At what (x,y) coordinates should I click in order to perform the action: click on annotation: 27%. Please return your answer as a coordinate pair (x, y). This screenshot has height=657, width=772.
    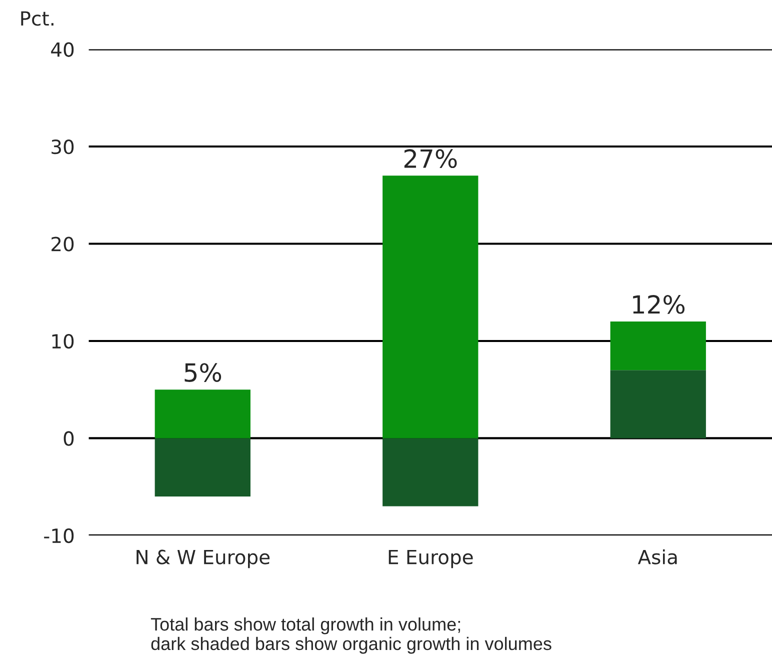
    Looking at the image, I should click on (430, 158).